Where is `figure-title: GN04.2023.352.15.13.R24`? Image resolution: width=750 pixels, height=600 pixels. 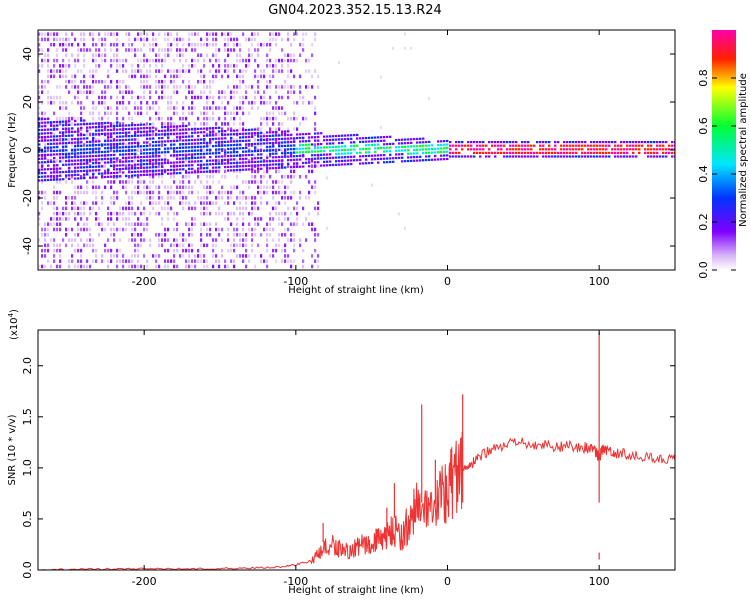 figure-title: GN04.2023.352.15.13.R24 is located at coordinates (355, 10).